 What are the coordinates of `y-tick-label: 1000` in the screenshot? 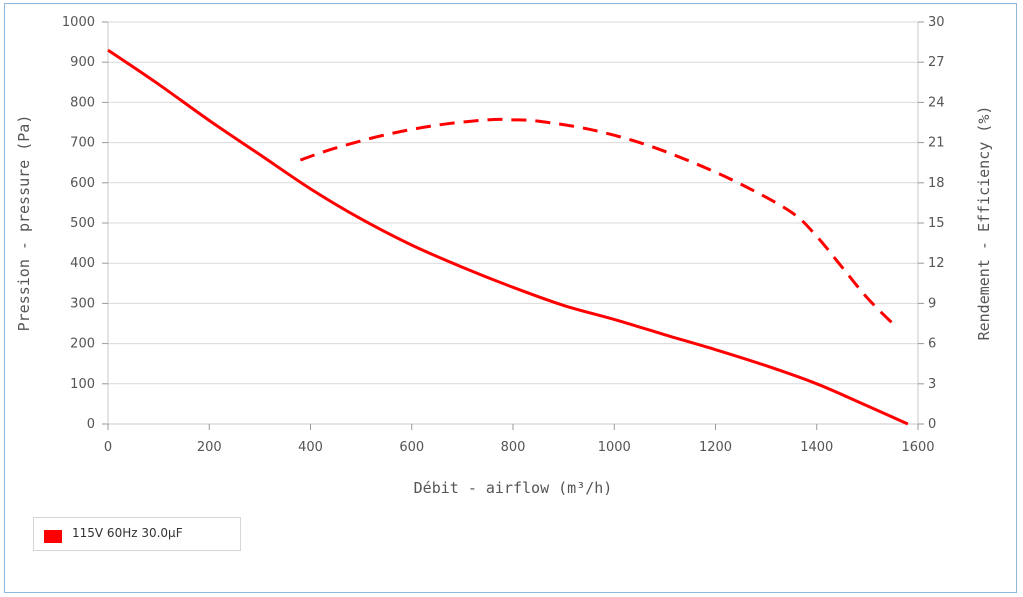 It's located at (78, 22).